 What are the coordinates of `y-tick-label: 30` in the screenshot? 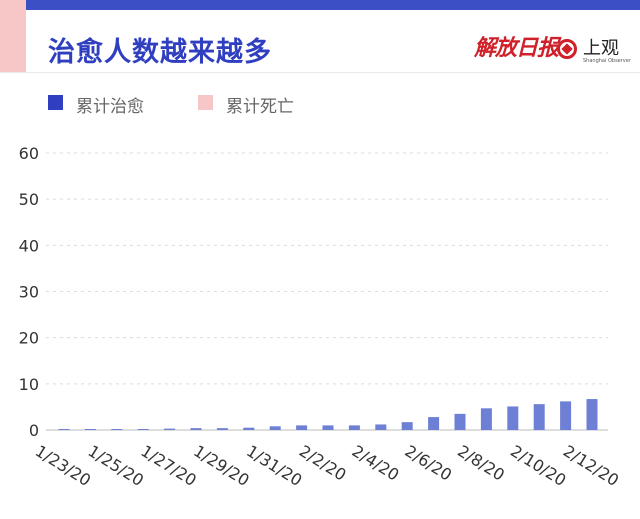 It's located at (29, 292).